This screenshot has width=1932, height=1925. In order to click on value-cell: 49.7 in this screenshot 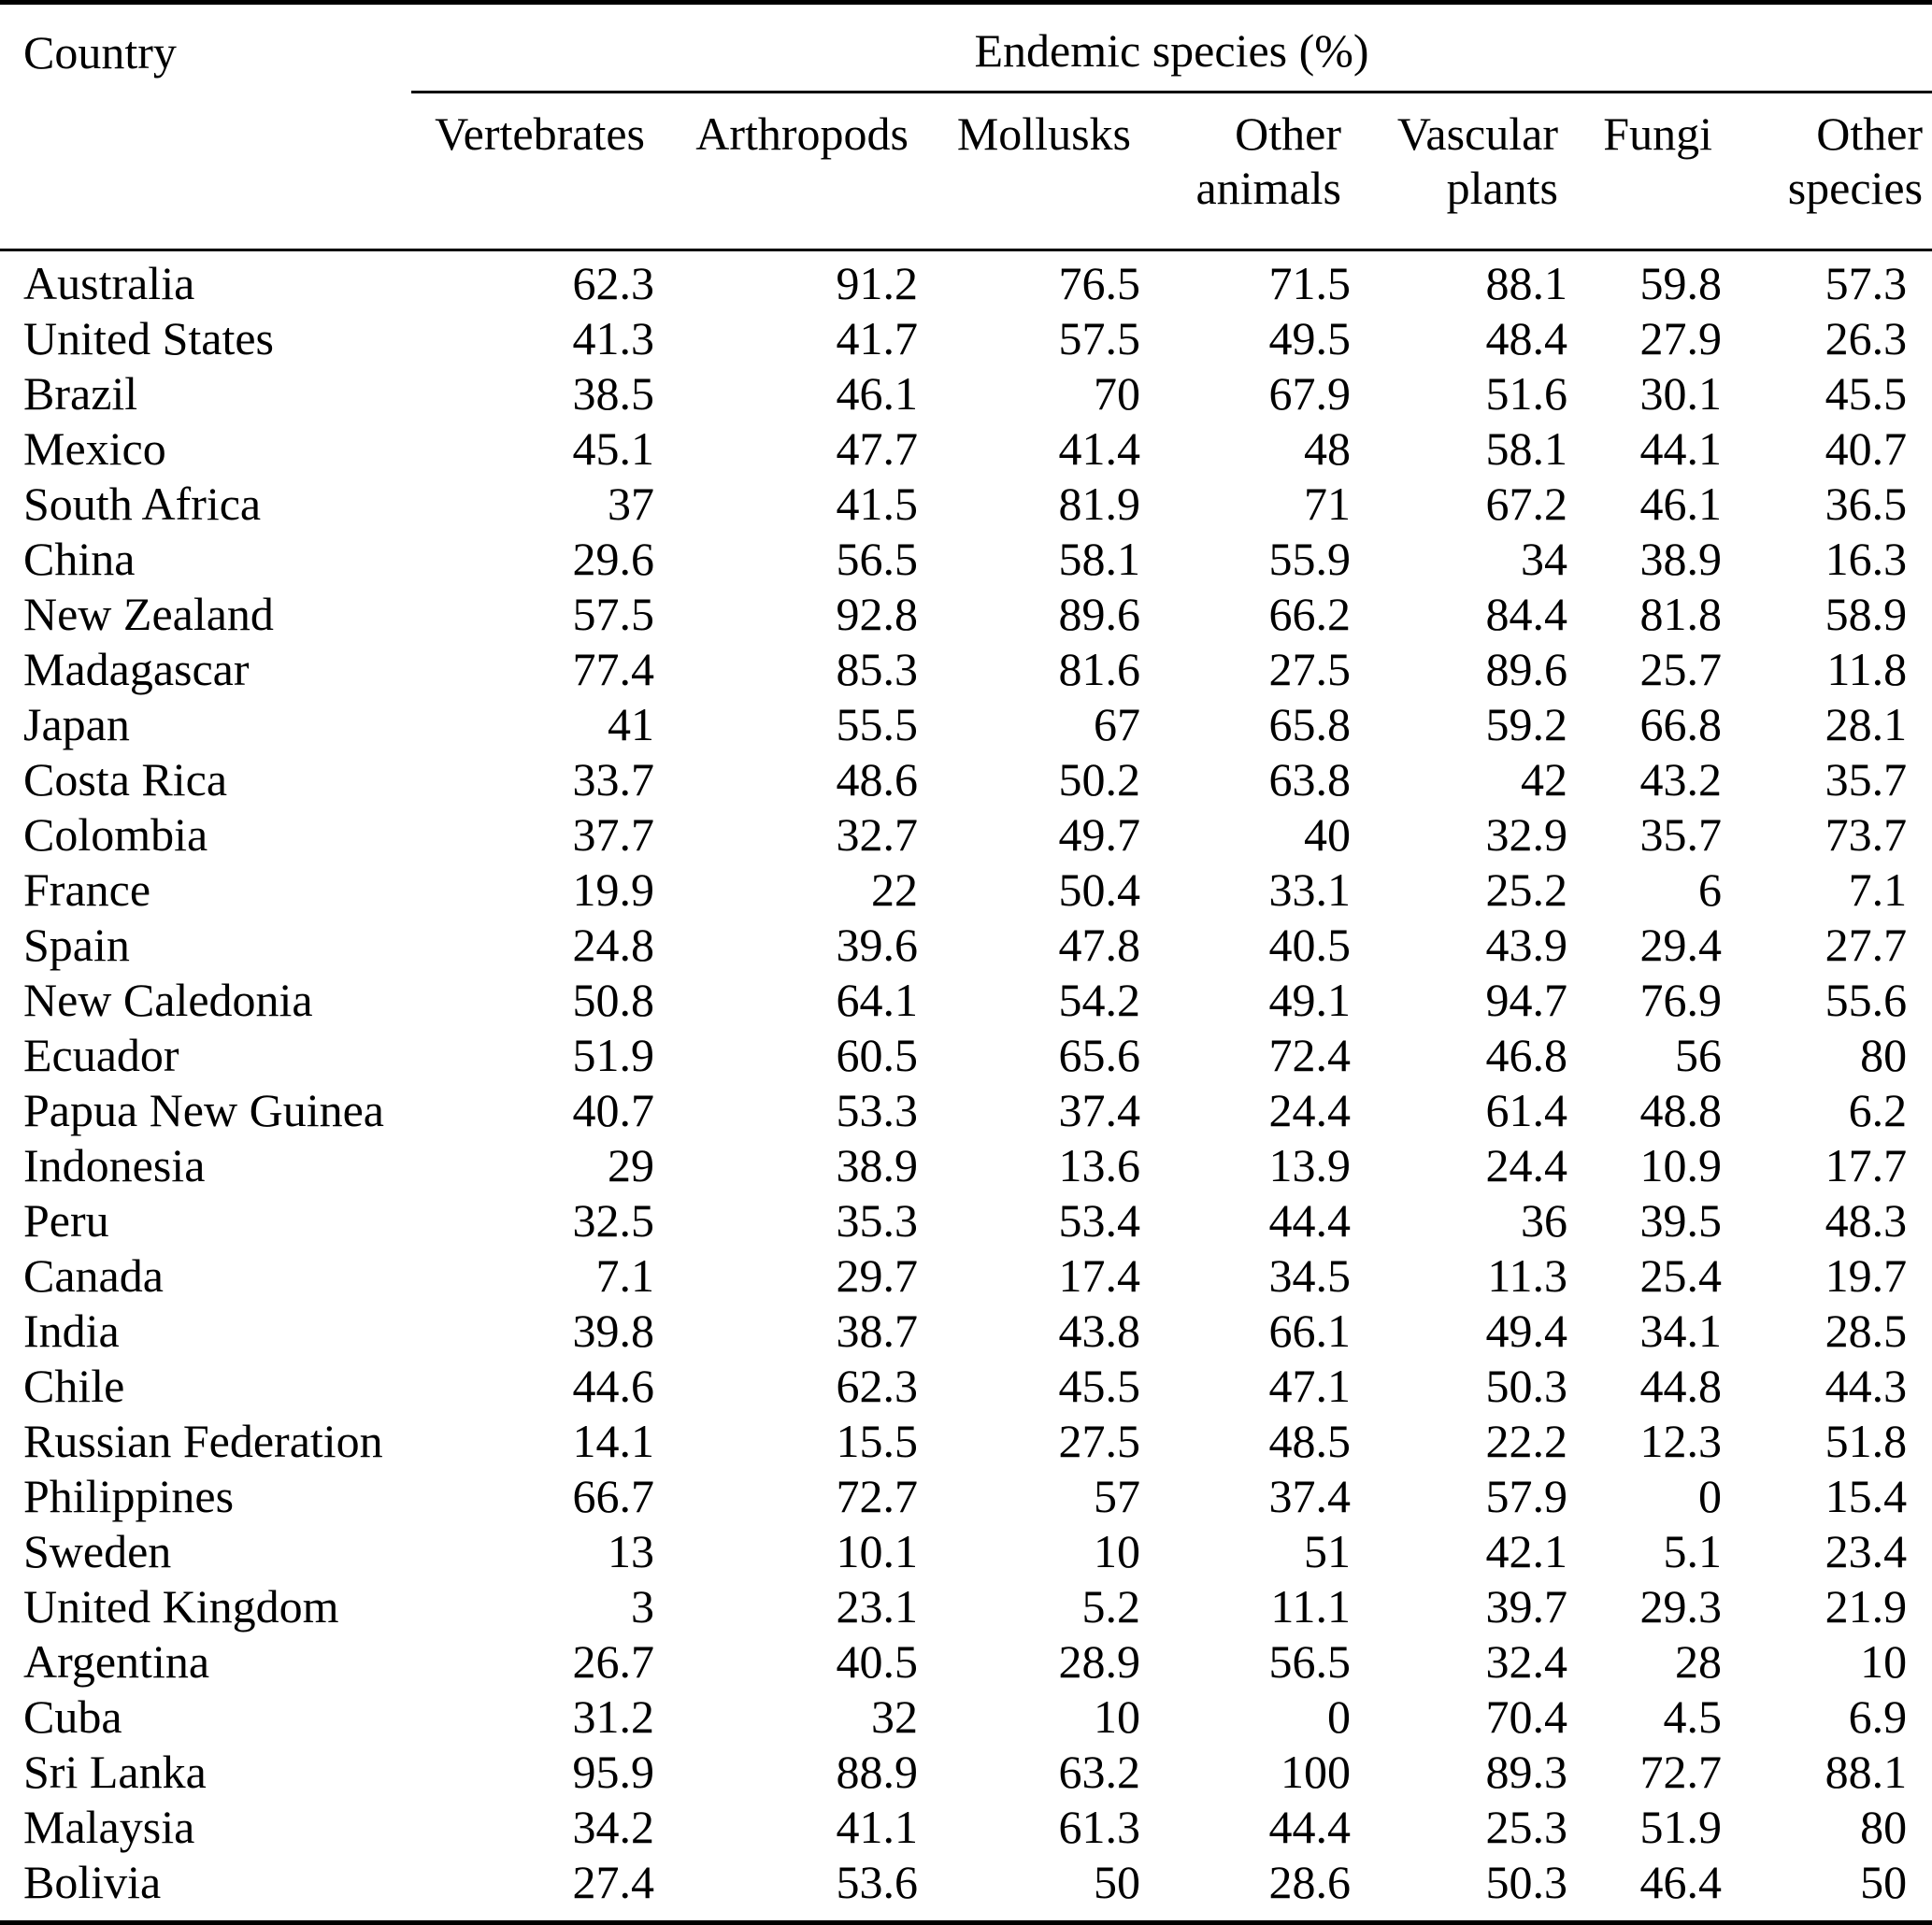, I will do `click(1099, 834)`.